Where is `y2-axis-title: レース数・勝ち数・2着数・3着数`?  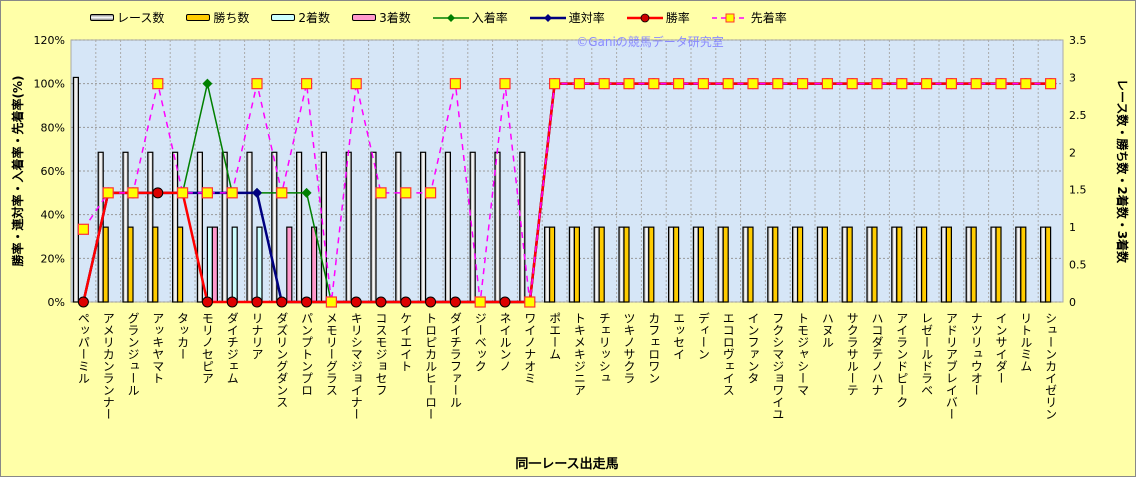 y2-axis-title: レース数・勝ち数・2着数・3着数 is located at coordinates (1122, 171).